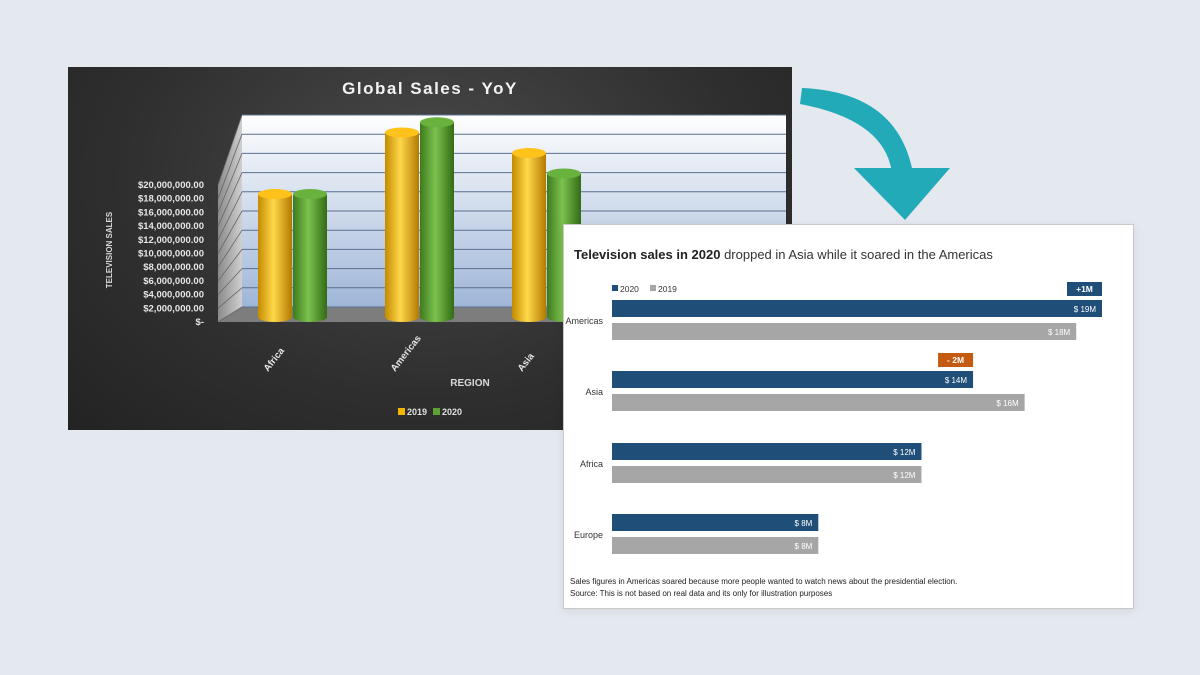 The height and width of the screenshot is (675, 1200). I want to click on y-tick-label: $6,000,000.00, so click(173, 281).